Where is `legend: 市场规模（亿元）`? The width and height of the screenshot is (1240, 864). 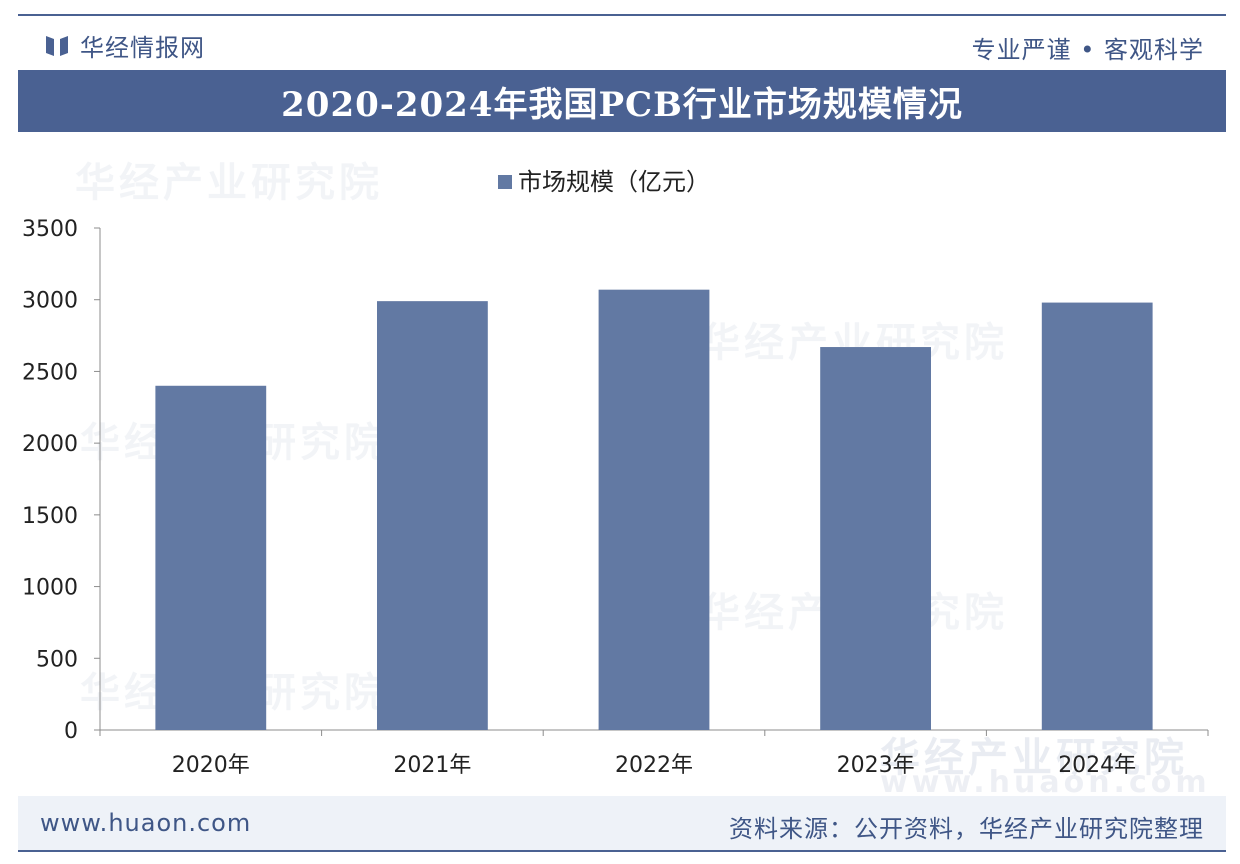 legend: 市场规模（亿元） is located at coordinates (604, 182).